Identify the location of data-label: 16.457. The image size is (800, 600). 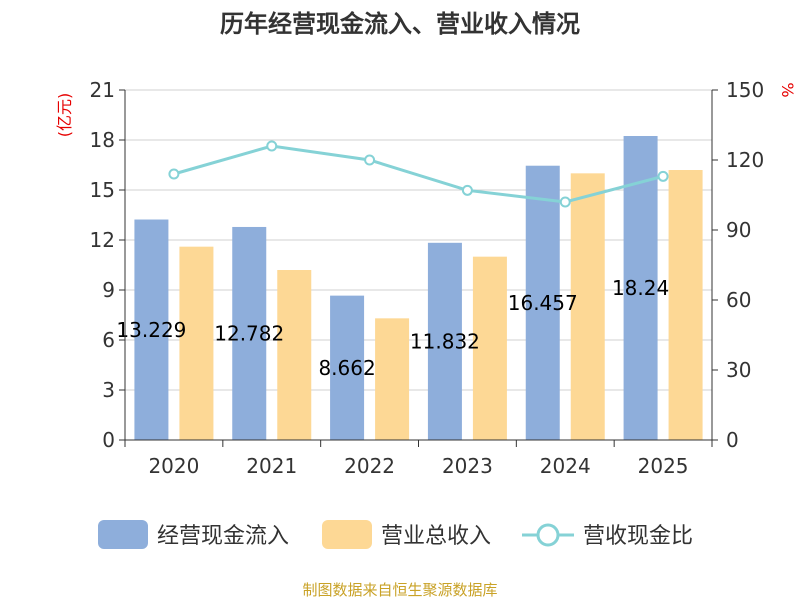
(543, 303).